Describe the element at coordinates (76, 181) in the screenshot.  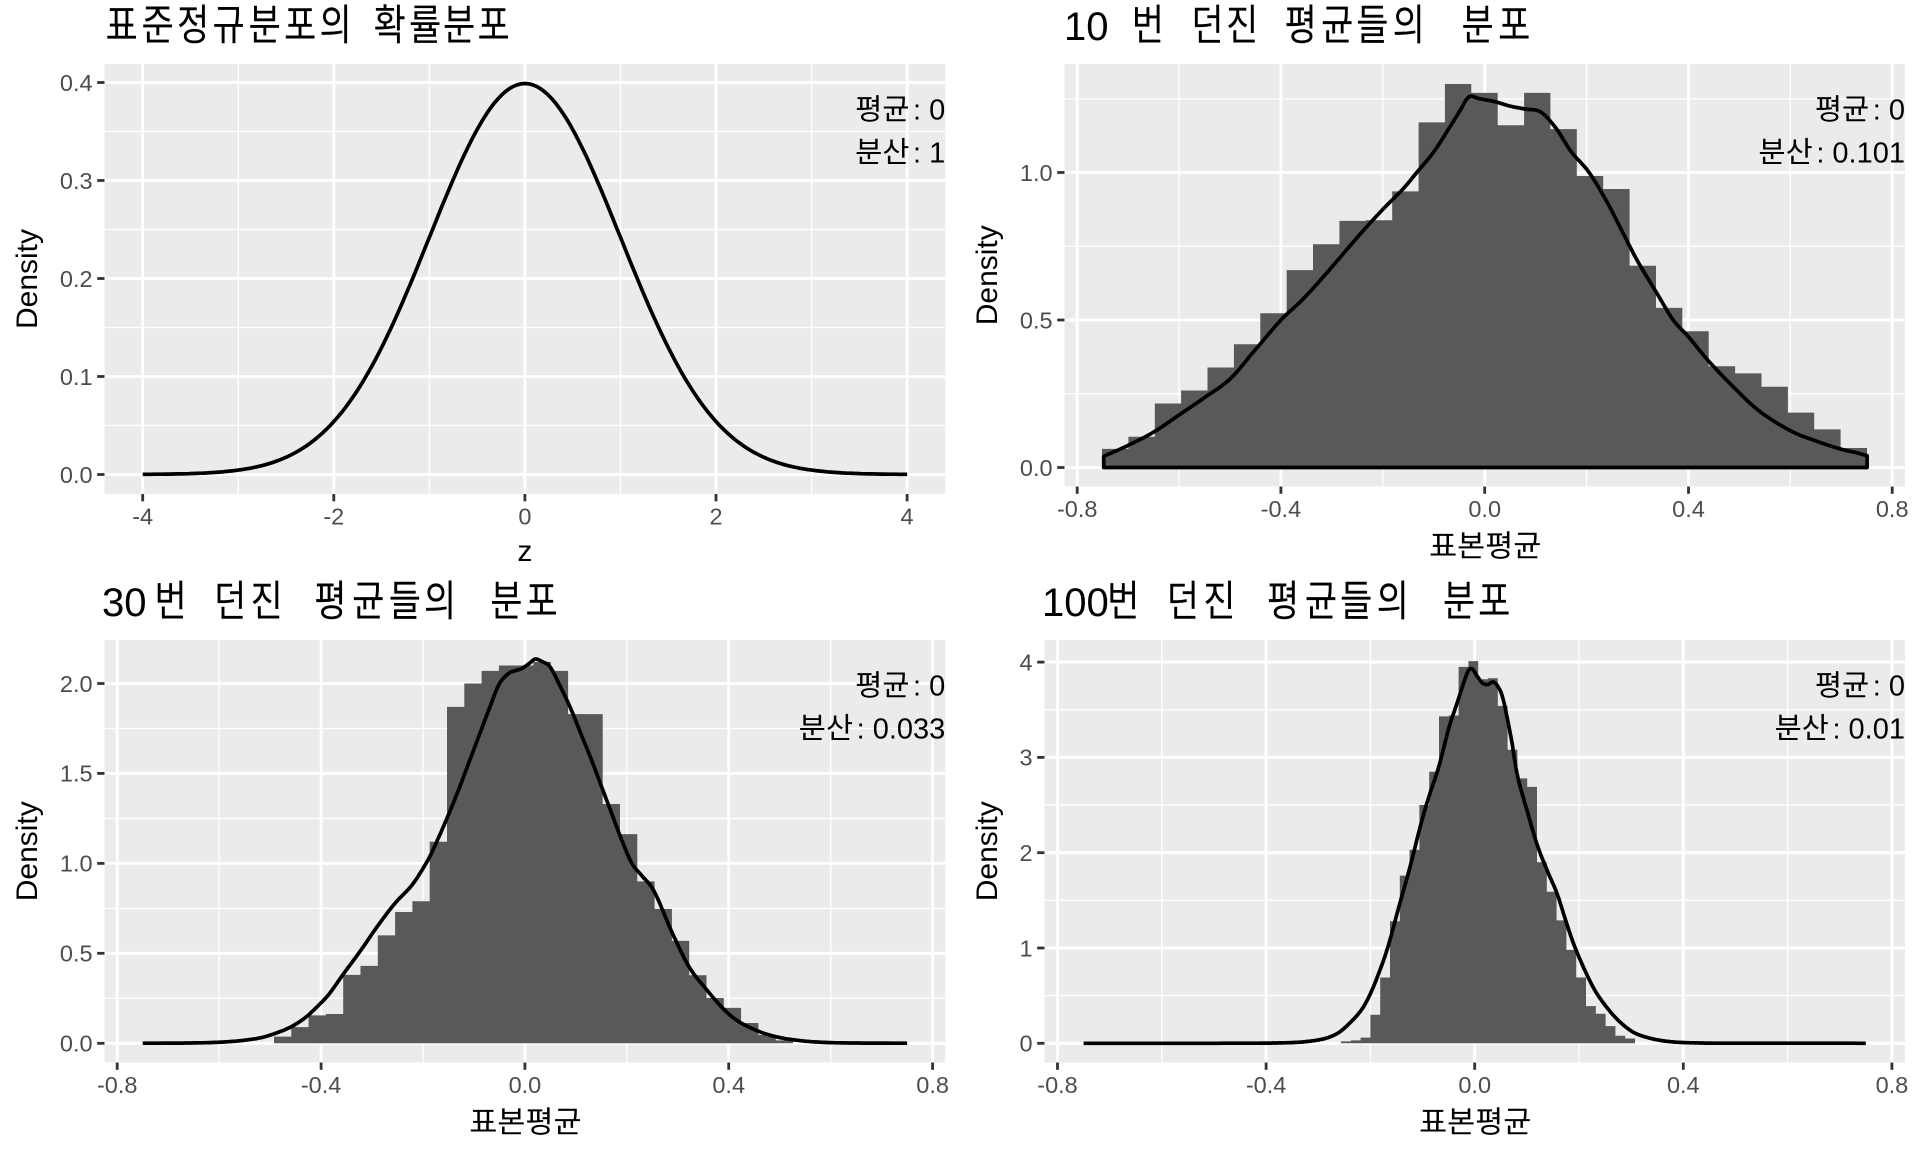
I see `svg-text: 0.3` at that location.